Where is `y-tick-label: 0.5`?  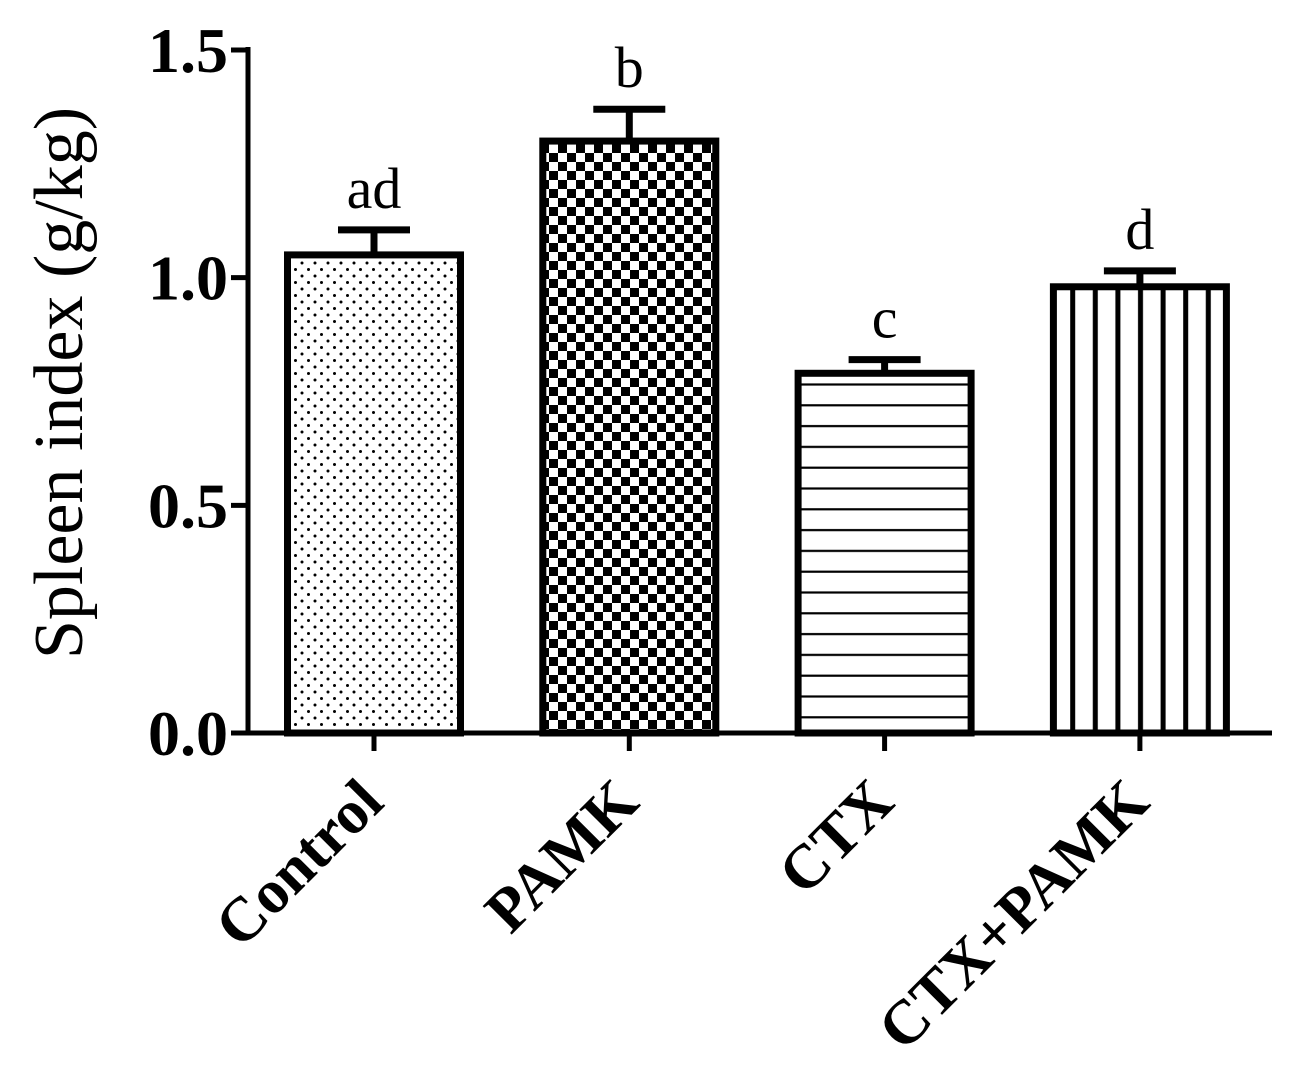 y-tick-label: 0.5 is located at coordinates (188, 505).